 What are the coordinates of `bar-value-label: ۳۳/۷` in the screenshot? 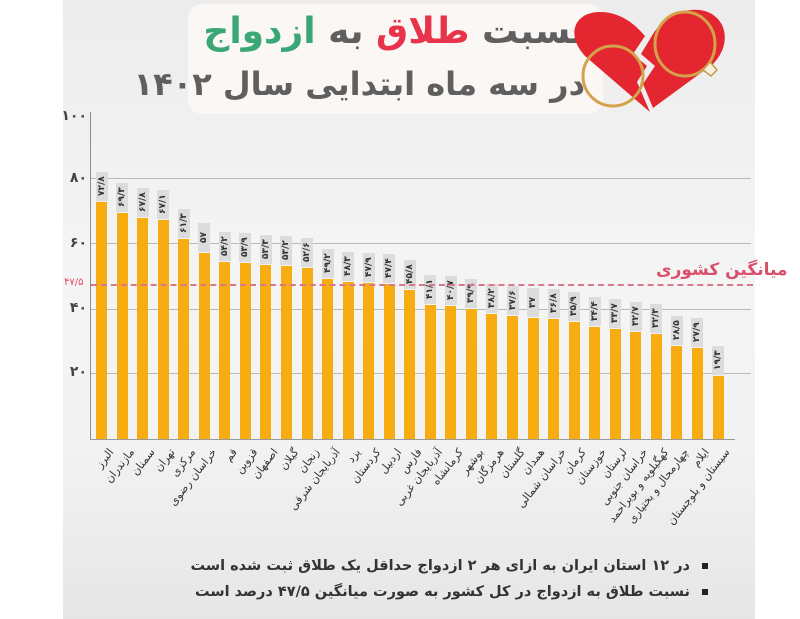 It's located at (615, 314).